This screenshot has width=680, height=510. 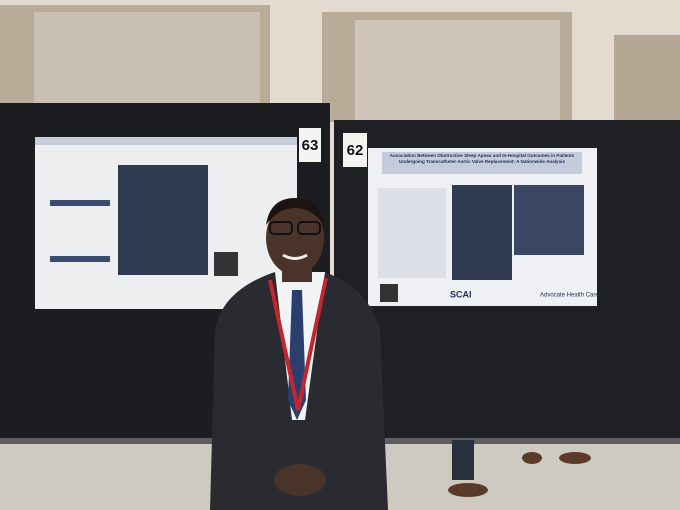 What do you see at coordinates (295, 238) in the screenshot?
I see `head` at bounding box center [295, 238].